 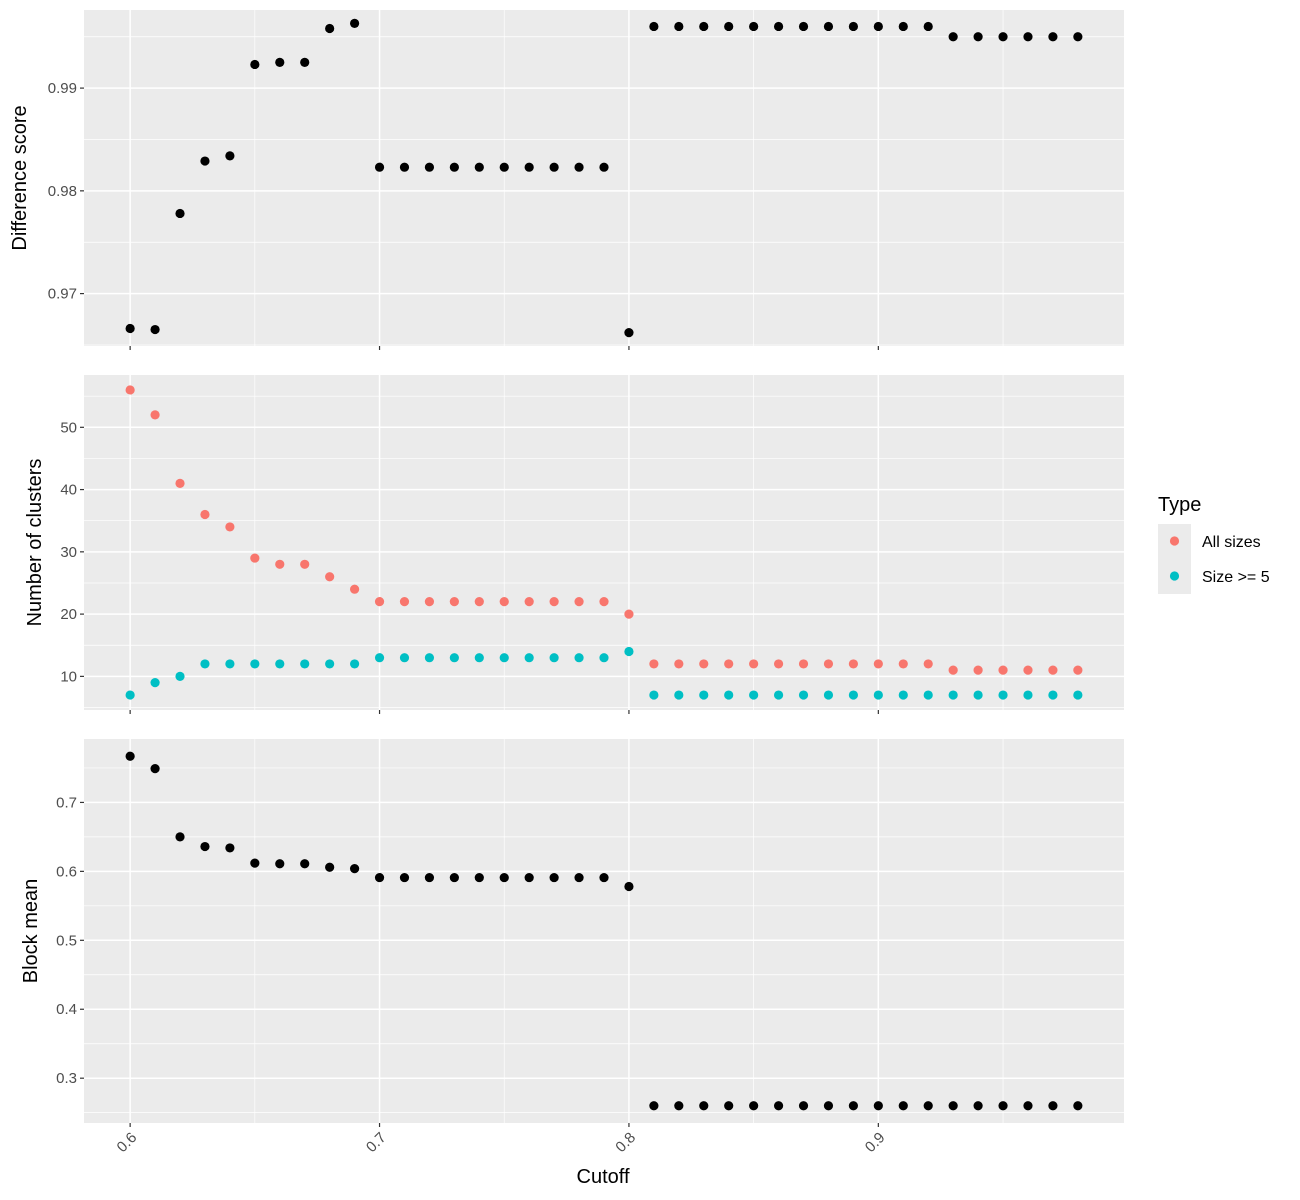 I want to click on y-axis-title: Block mean, so click(x=31, y=931).